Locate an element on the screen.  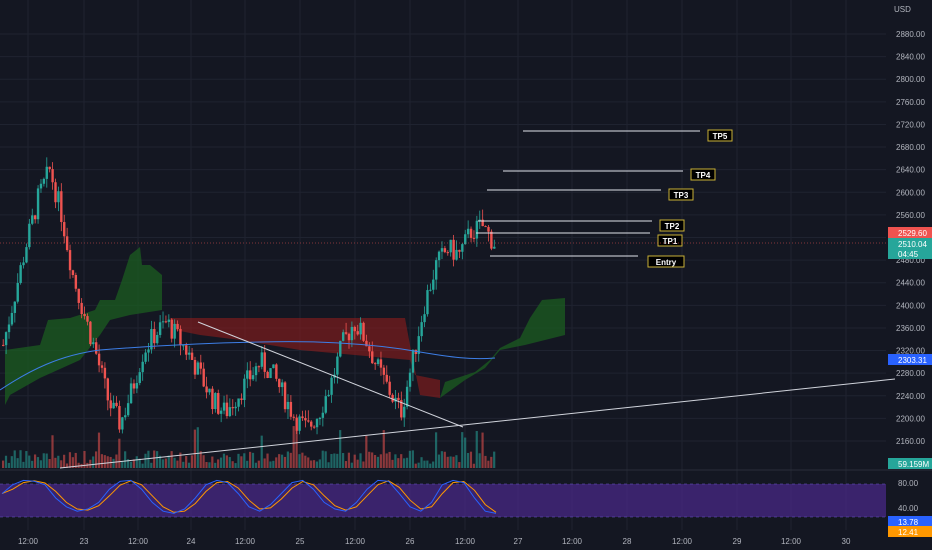
target-label: Entry is located at coordinates (666, 262).